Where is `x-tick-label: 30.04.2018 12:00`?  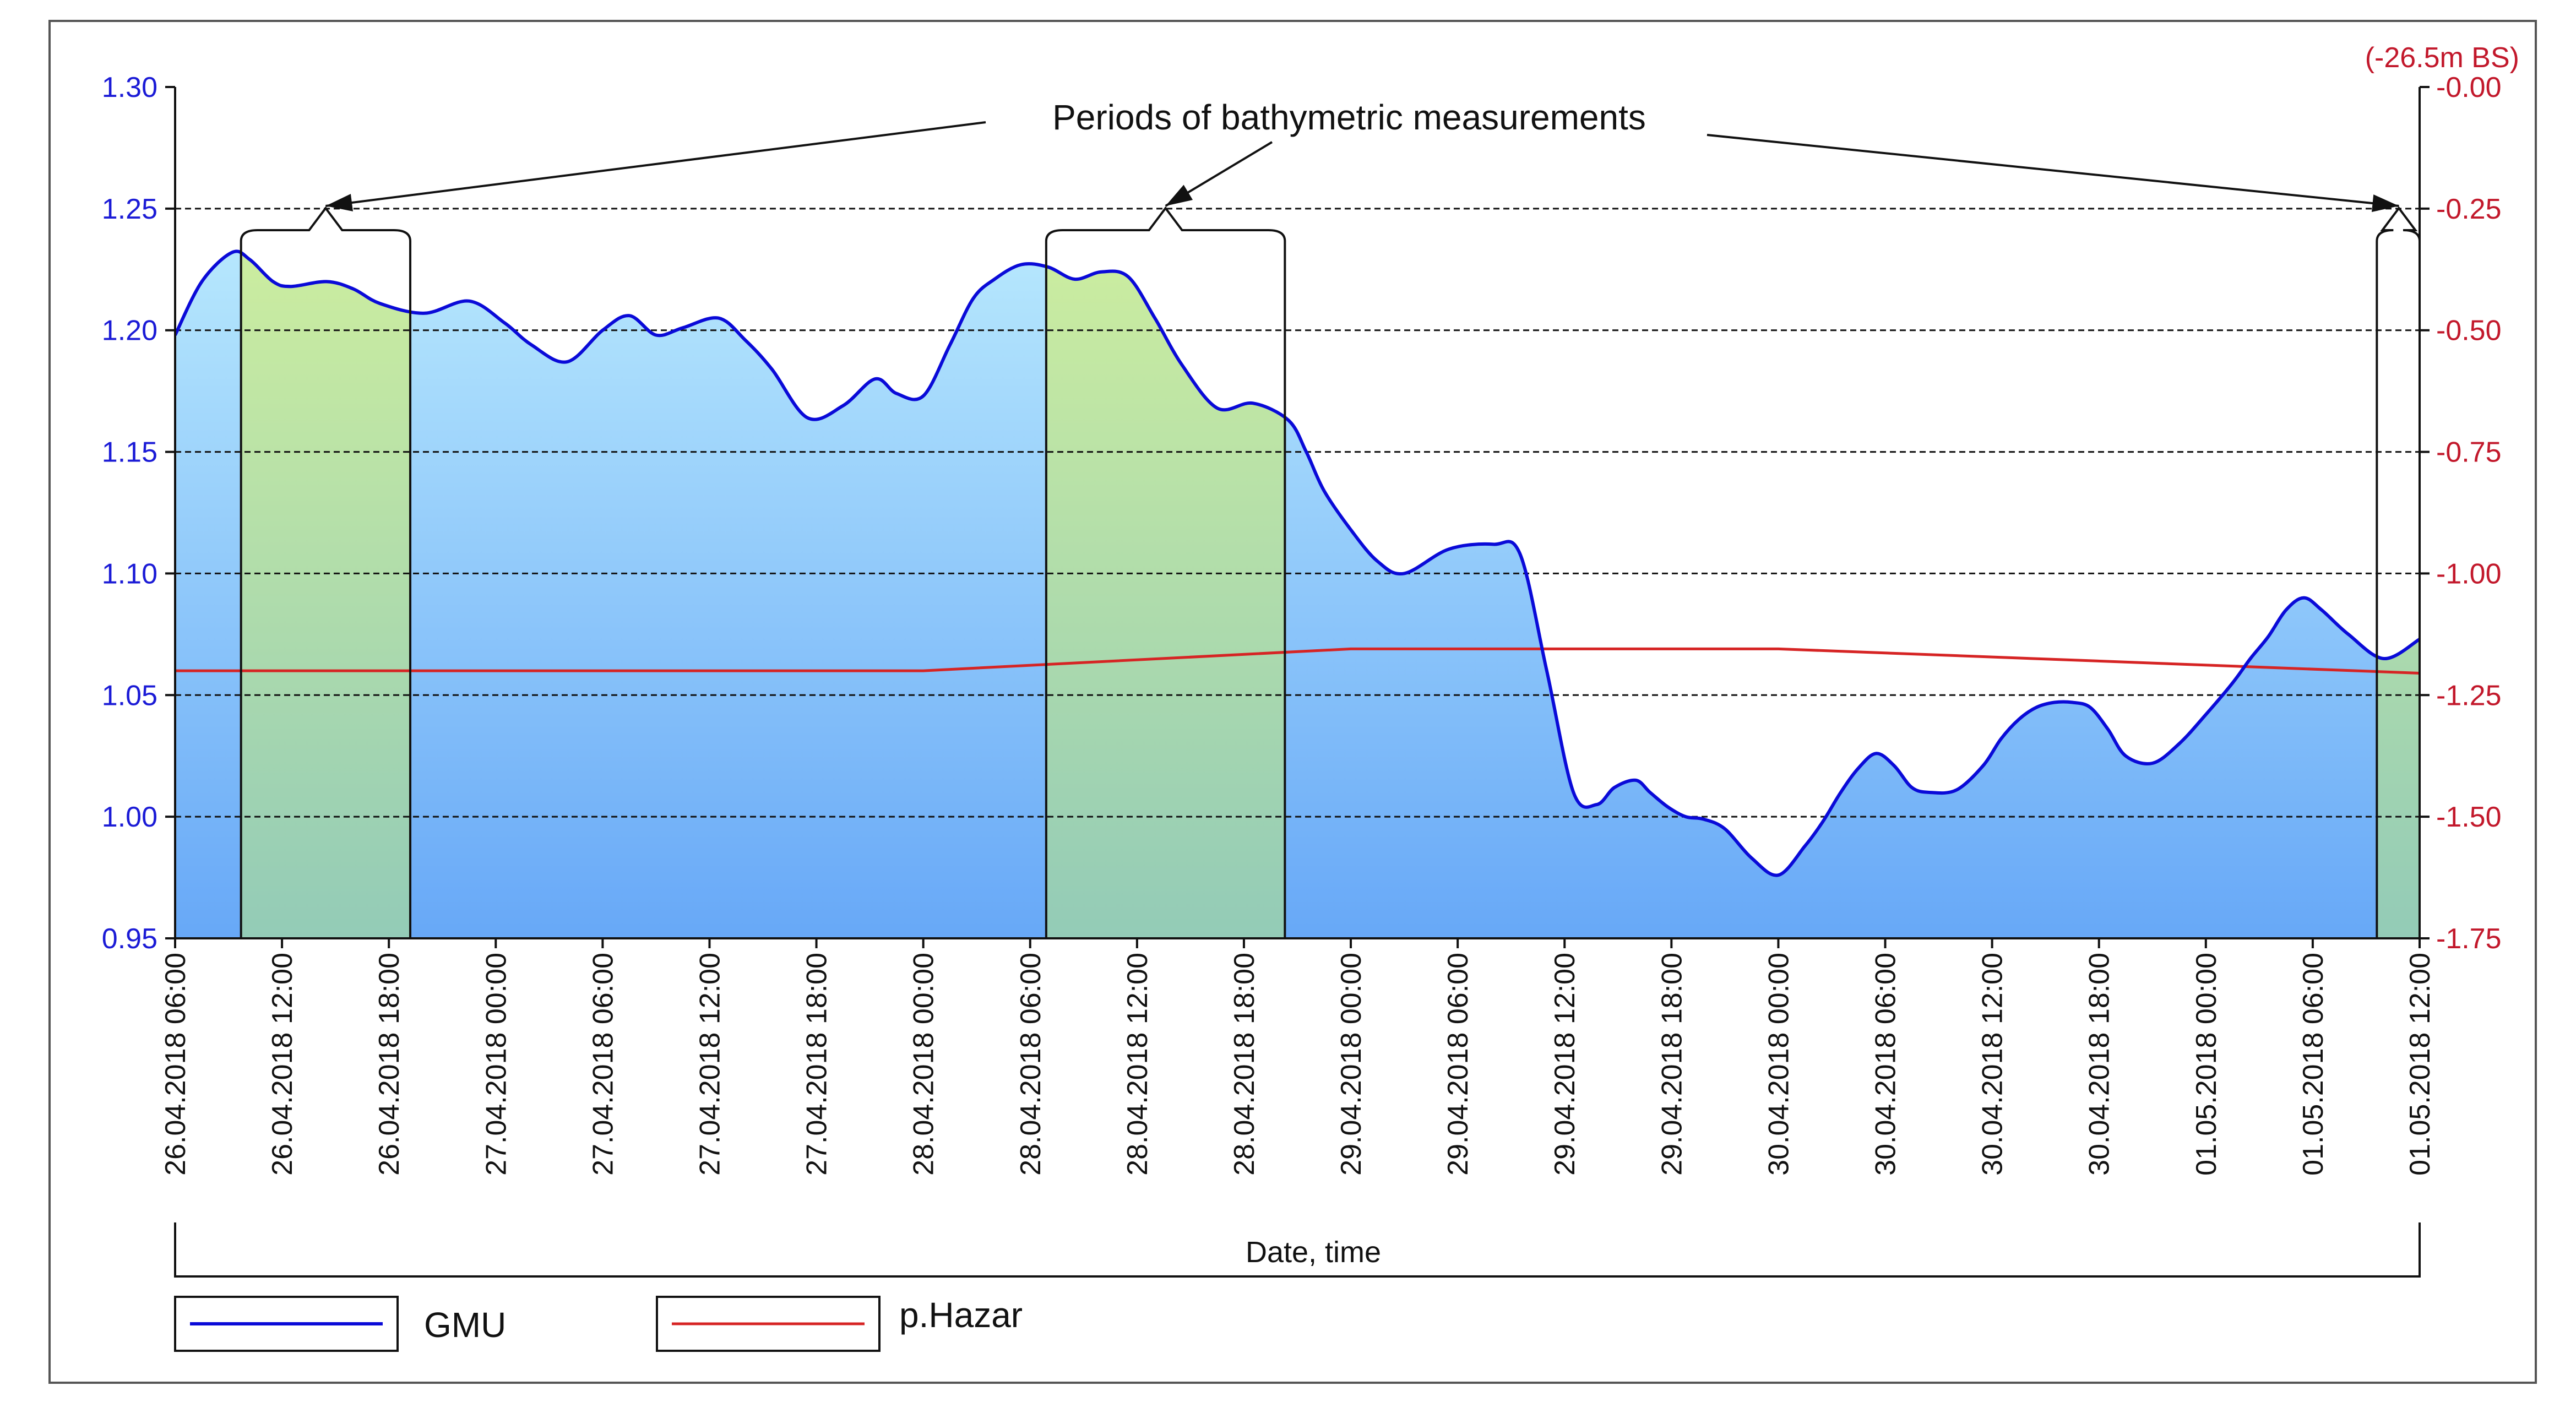 x-tick-label: 30.04.2018 12:00 is located at coordinates (1993, 1064).